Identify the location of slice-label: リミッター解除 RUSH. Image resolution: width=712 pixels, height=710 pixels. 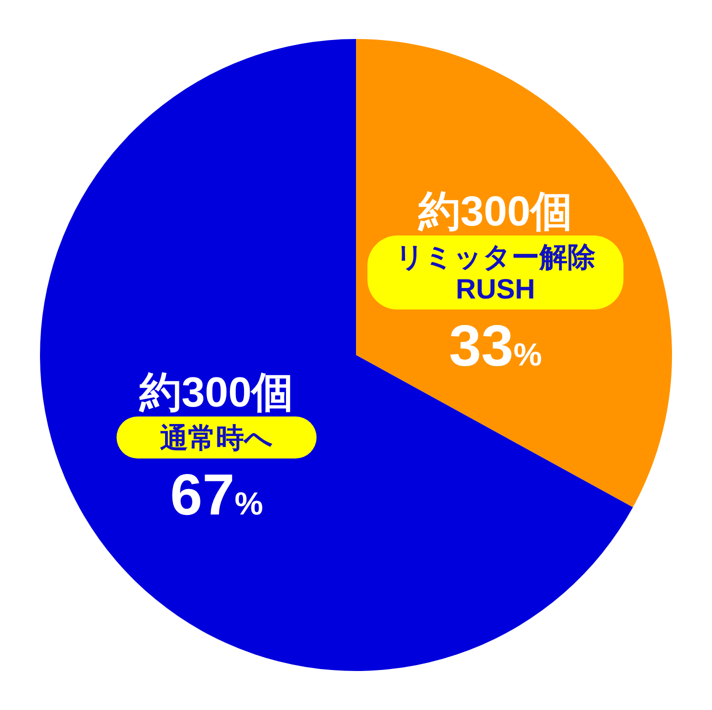
(495, 273).